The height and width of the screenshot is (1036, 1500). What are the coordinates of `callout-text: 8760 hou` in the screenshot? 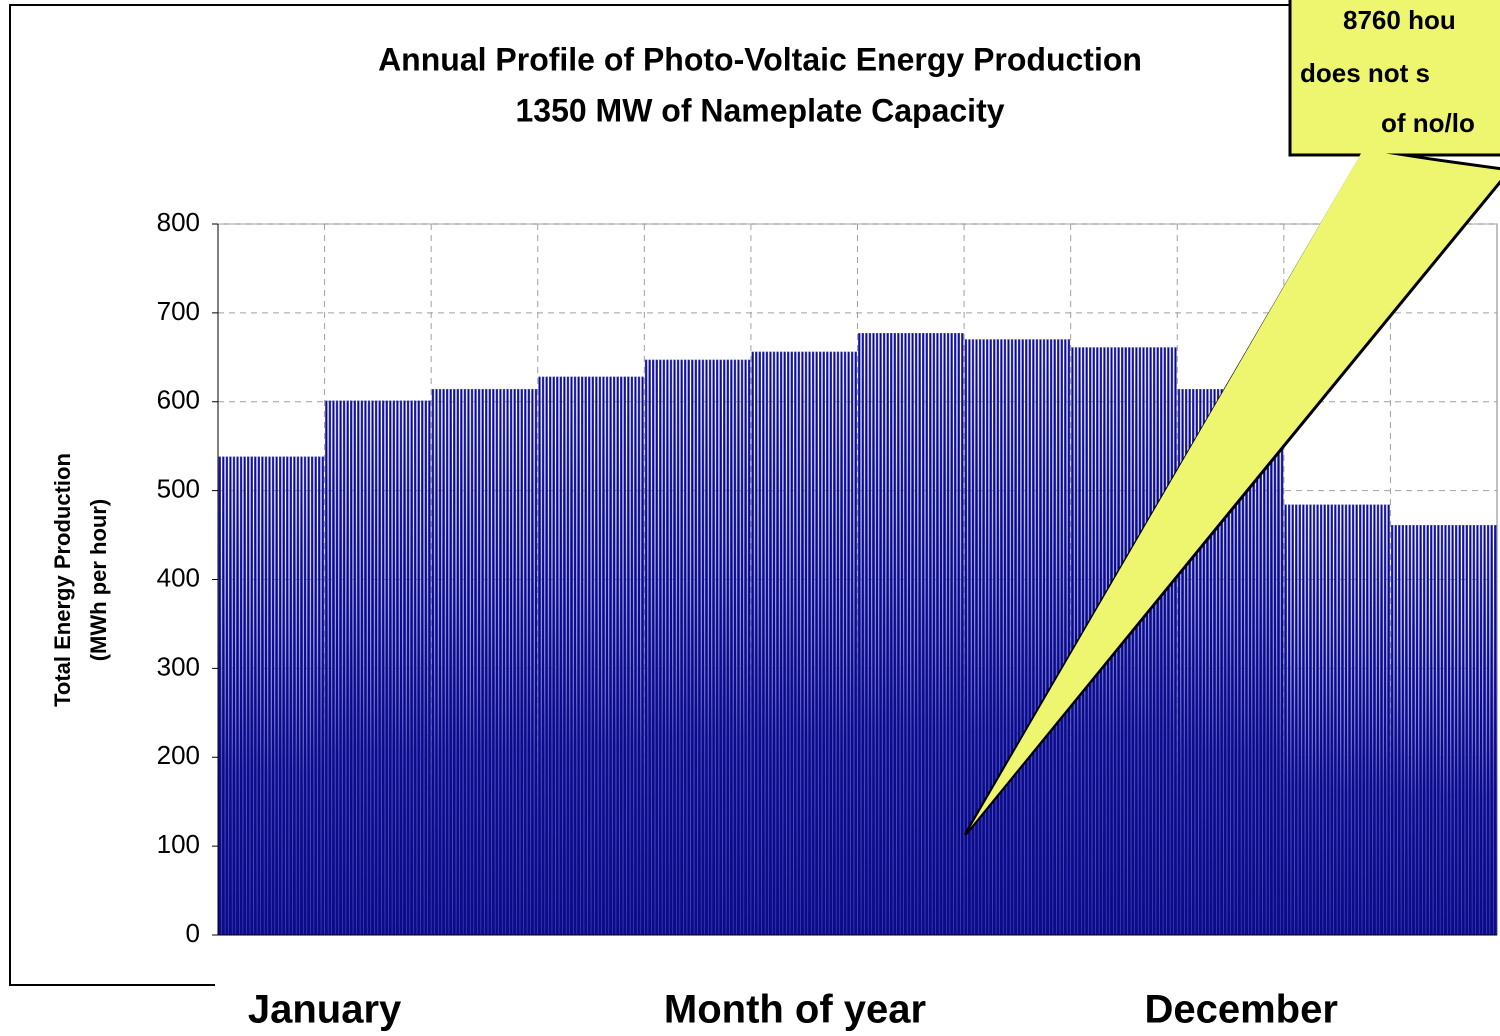 It's located at (1399, 20).